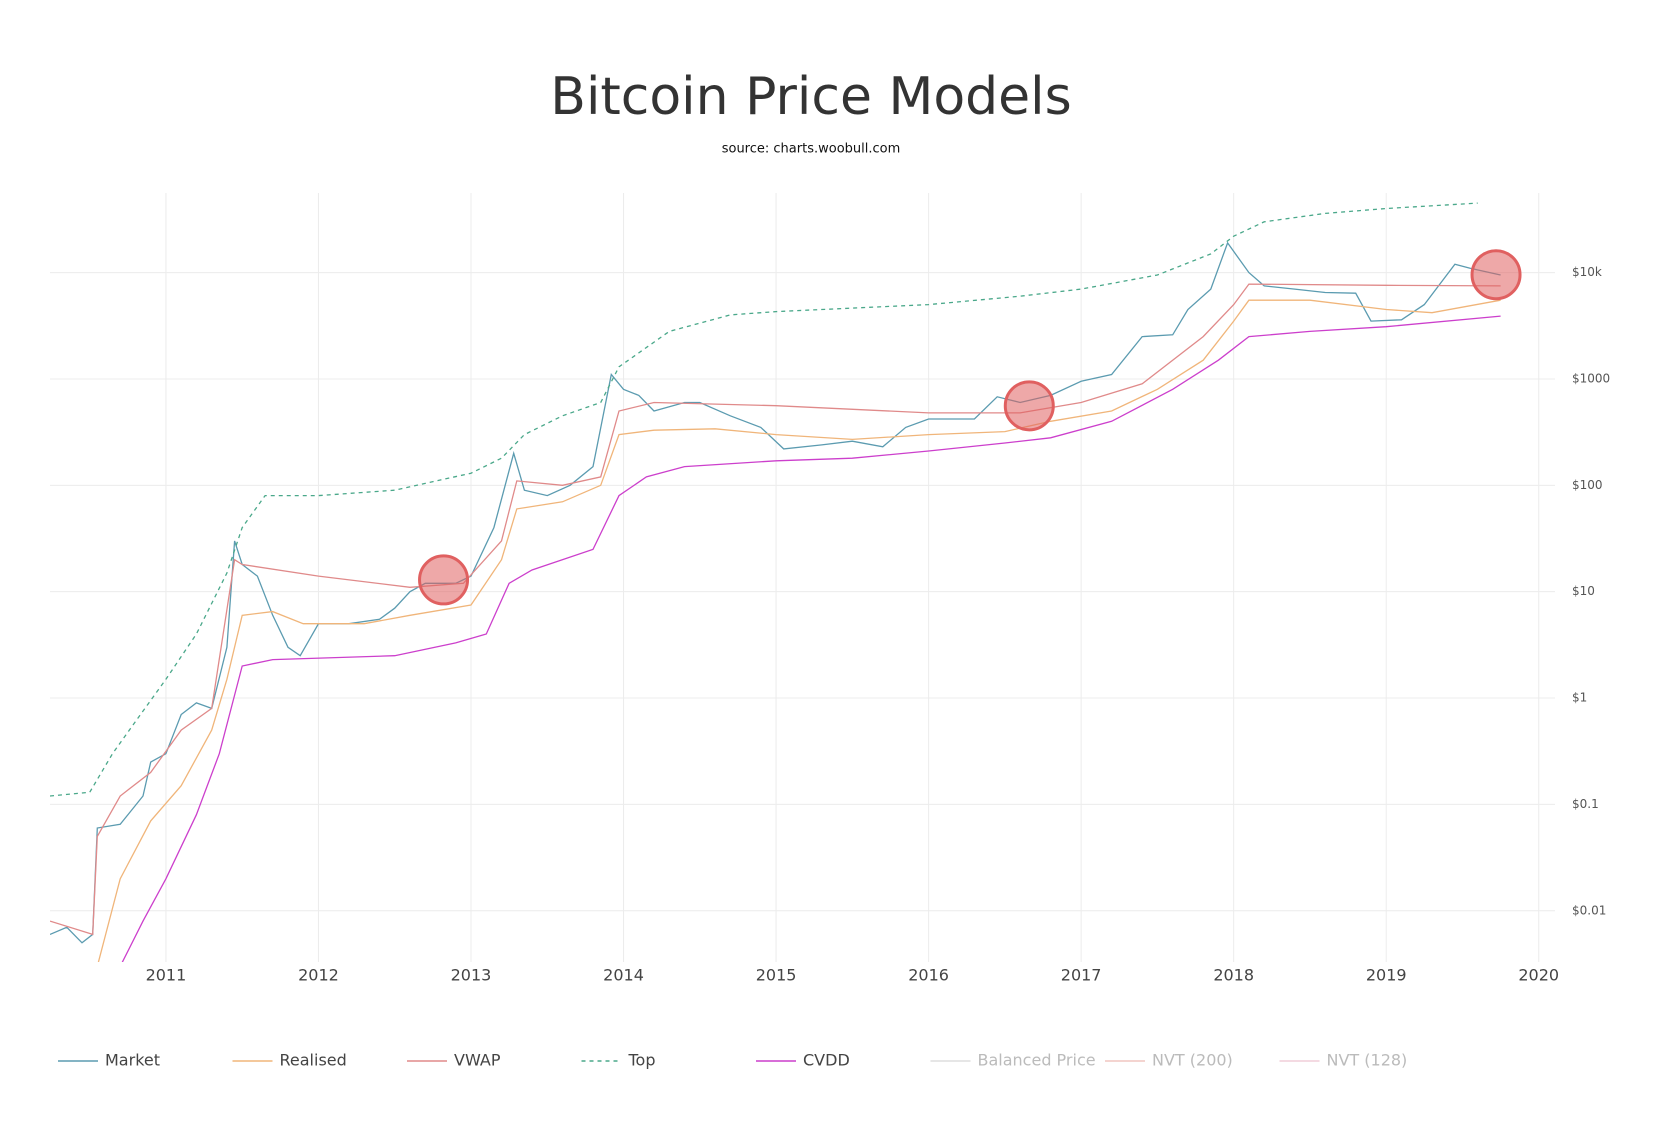  I want to click on legend-label: Balanced Price, so click(1037, 1060).